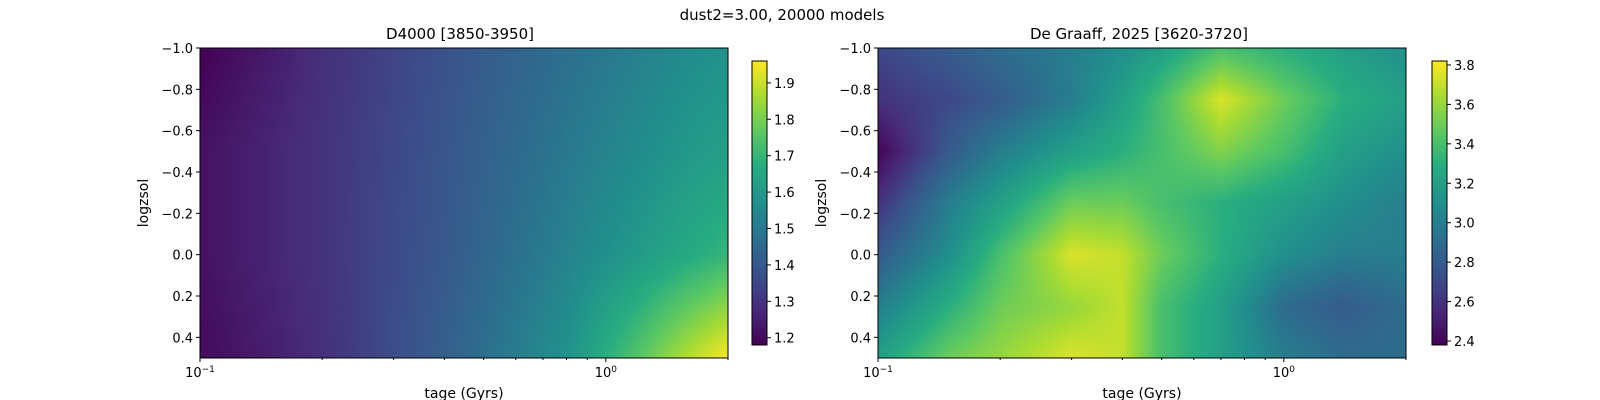 This screenshot has height=400, width=1600. I want to click on colorbar-tick-label: 1.7, so click(784, 157).